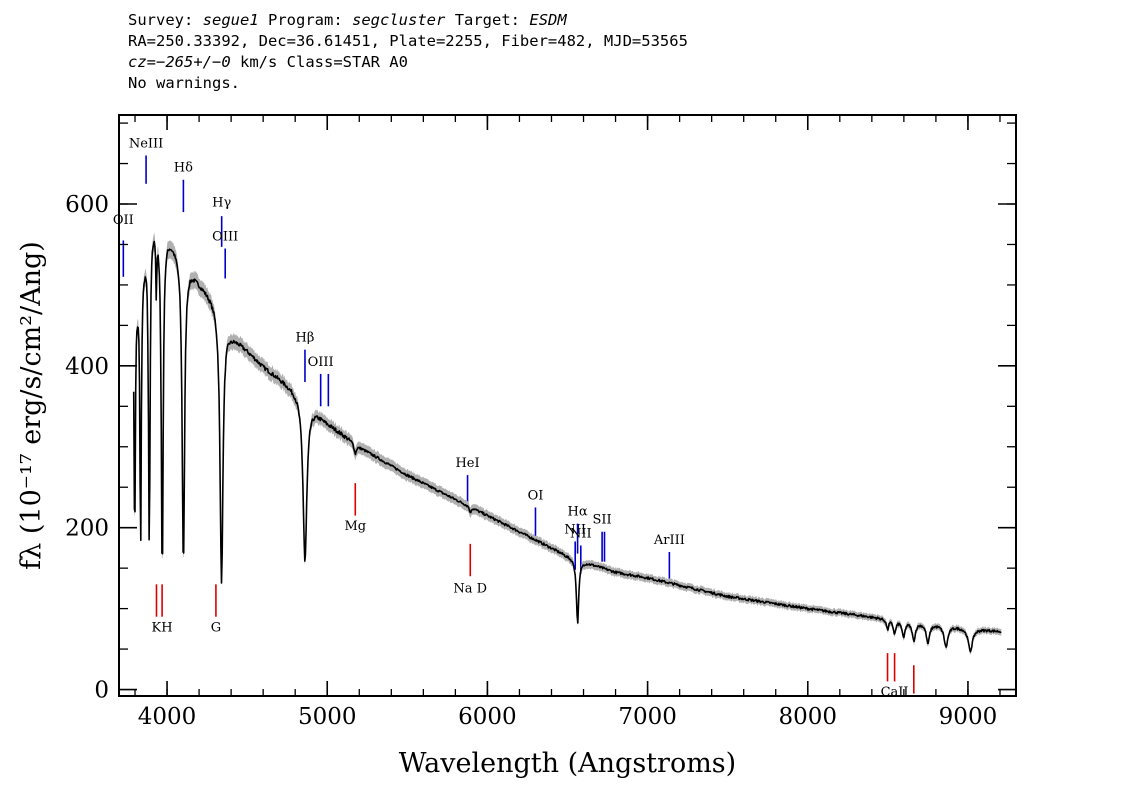 The width and height of the screenshot is (1134, 810). Describe the element at coordinates (567, 763) in the screenshot. I see `x-axis-title: Wavelength (Angstroms)` at that location.